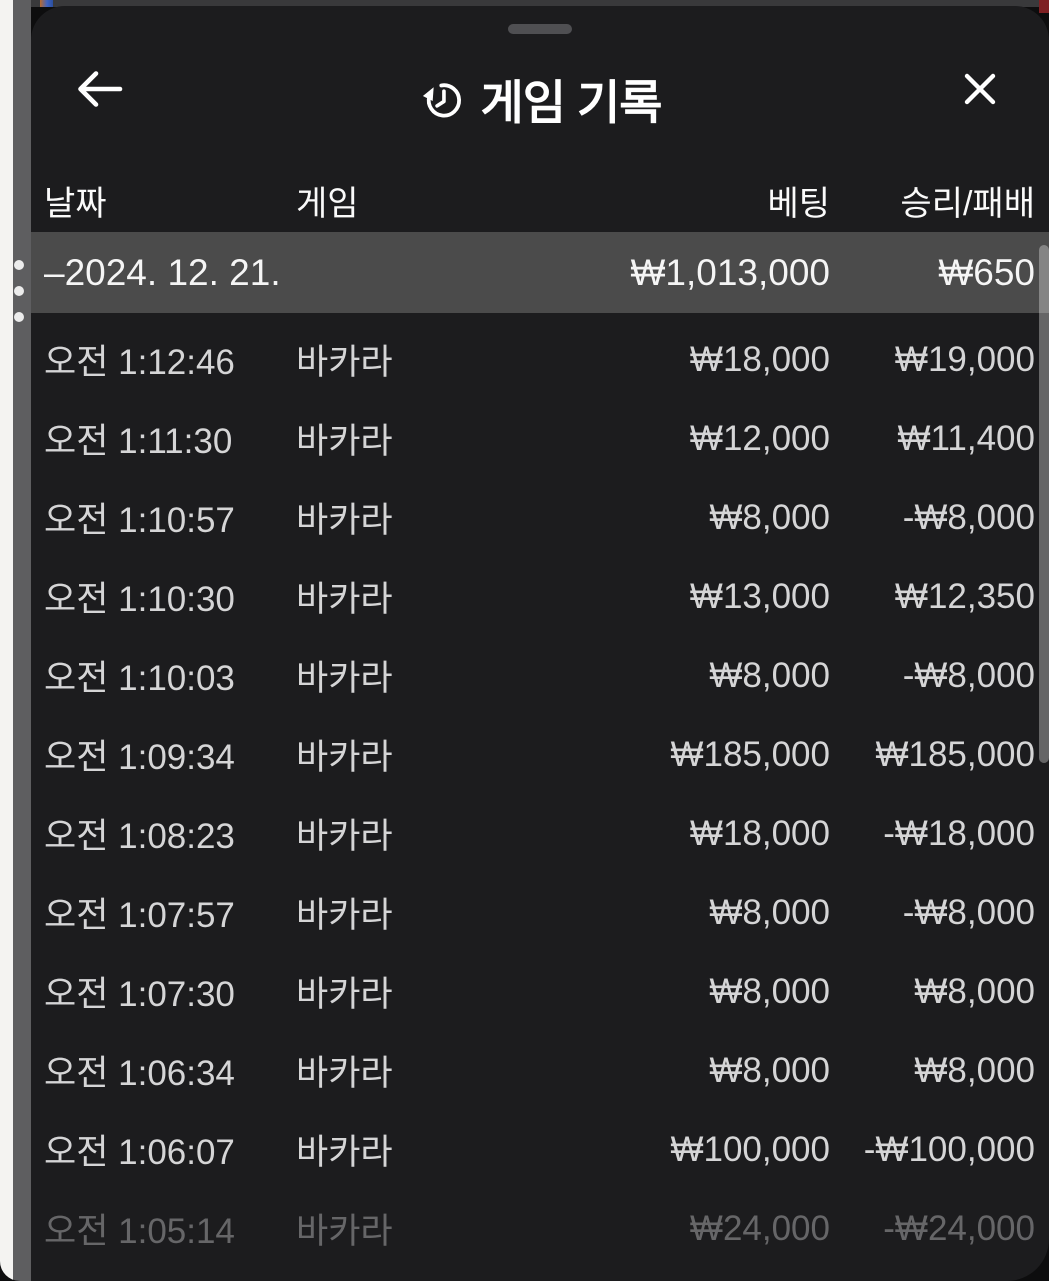 The width and height of the screenshot is (1049, 1281). Describe the element at coordinates (139, 994) in the screenshot. I see `row-time: 오전 1:07:30` at that location.